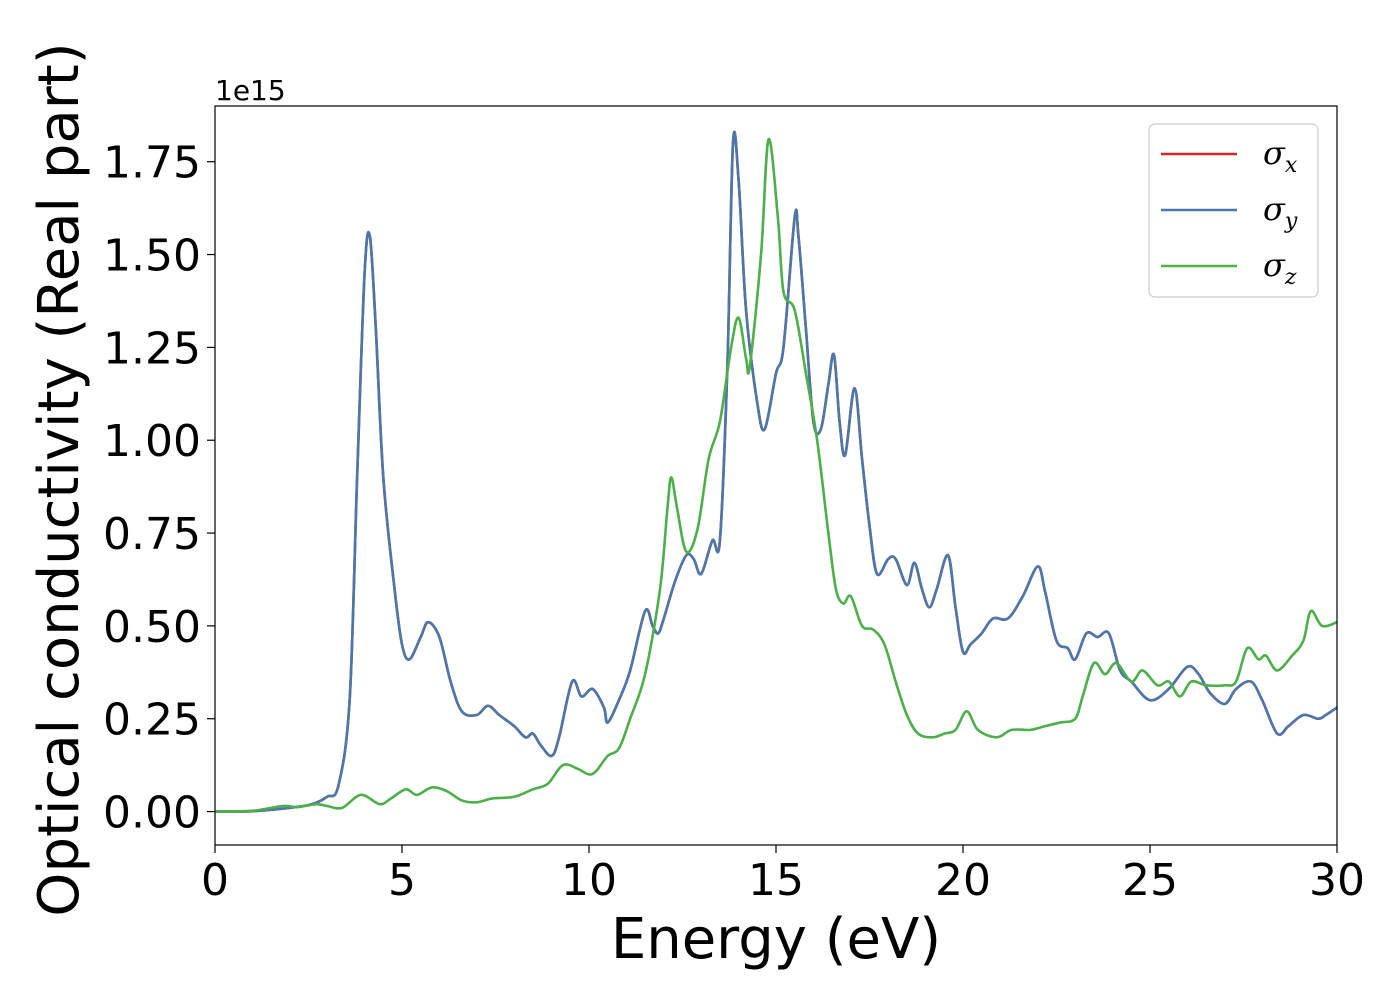  Describe the element at coordinates (1337, 880) in the screenshot. I see `x-tick-label: 30` at that location.